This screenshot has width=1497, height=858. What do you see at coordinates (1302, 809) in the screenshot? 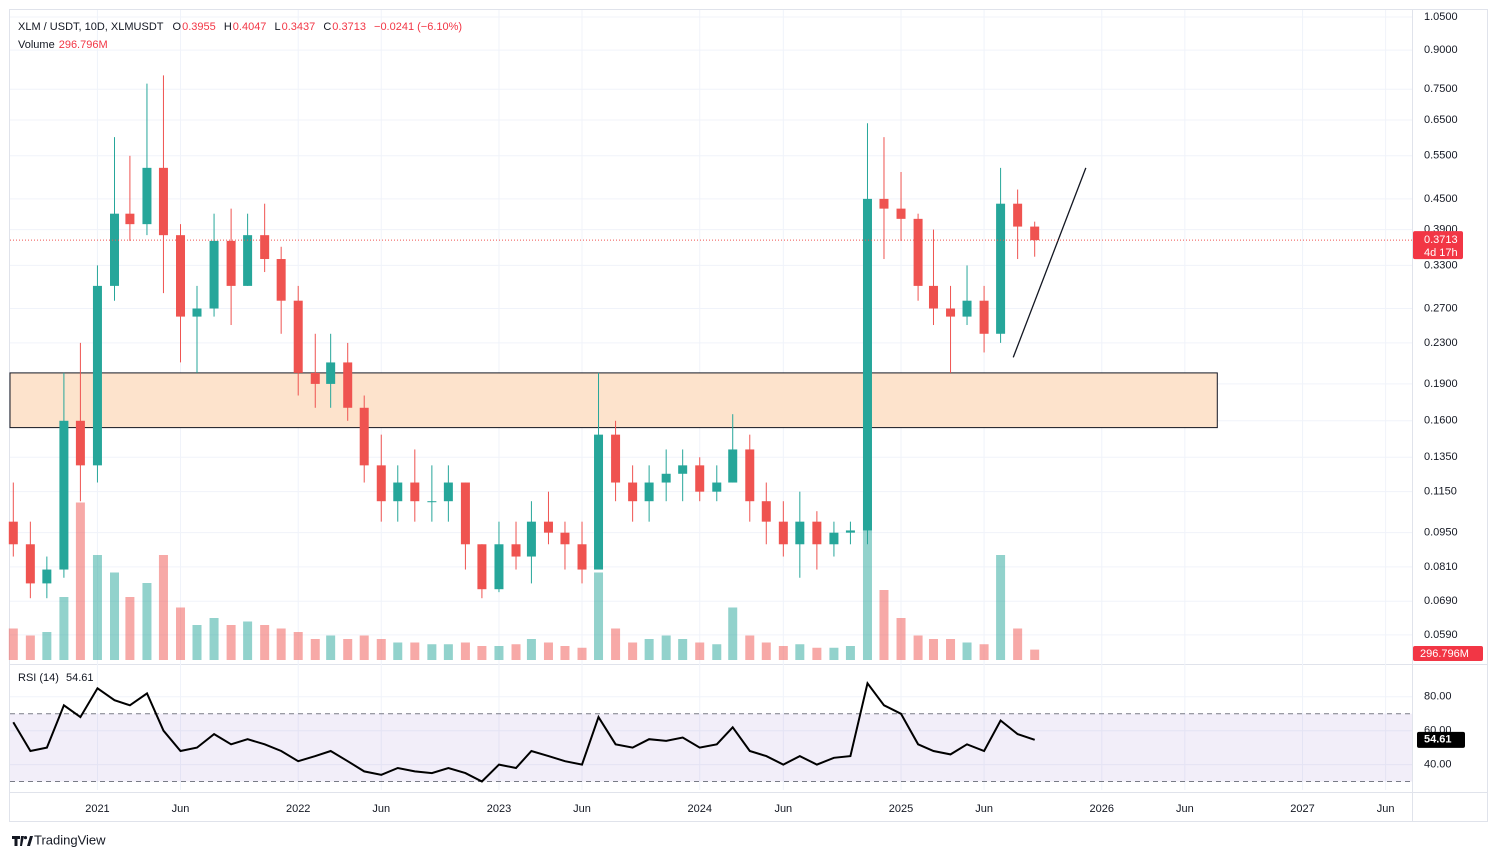
I see `x-tick-label: 2027` at bounding box center [1302, 809].